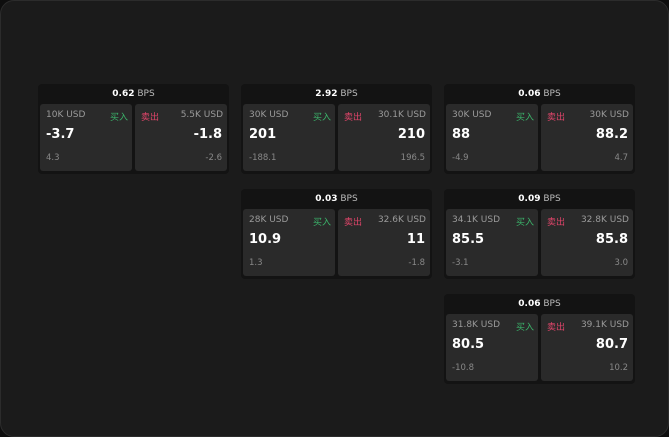  What do you see at coordinates (289, 137) in the screenshot?
I see `buy-button: 30K USD 买入 201 -188.1` at bounding box center [289, 137].